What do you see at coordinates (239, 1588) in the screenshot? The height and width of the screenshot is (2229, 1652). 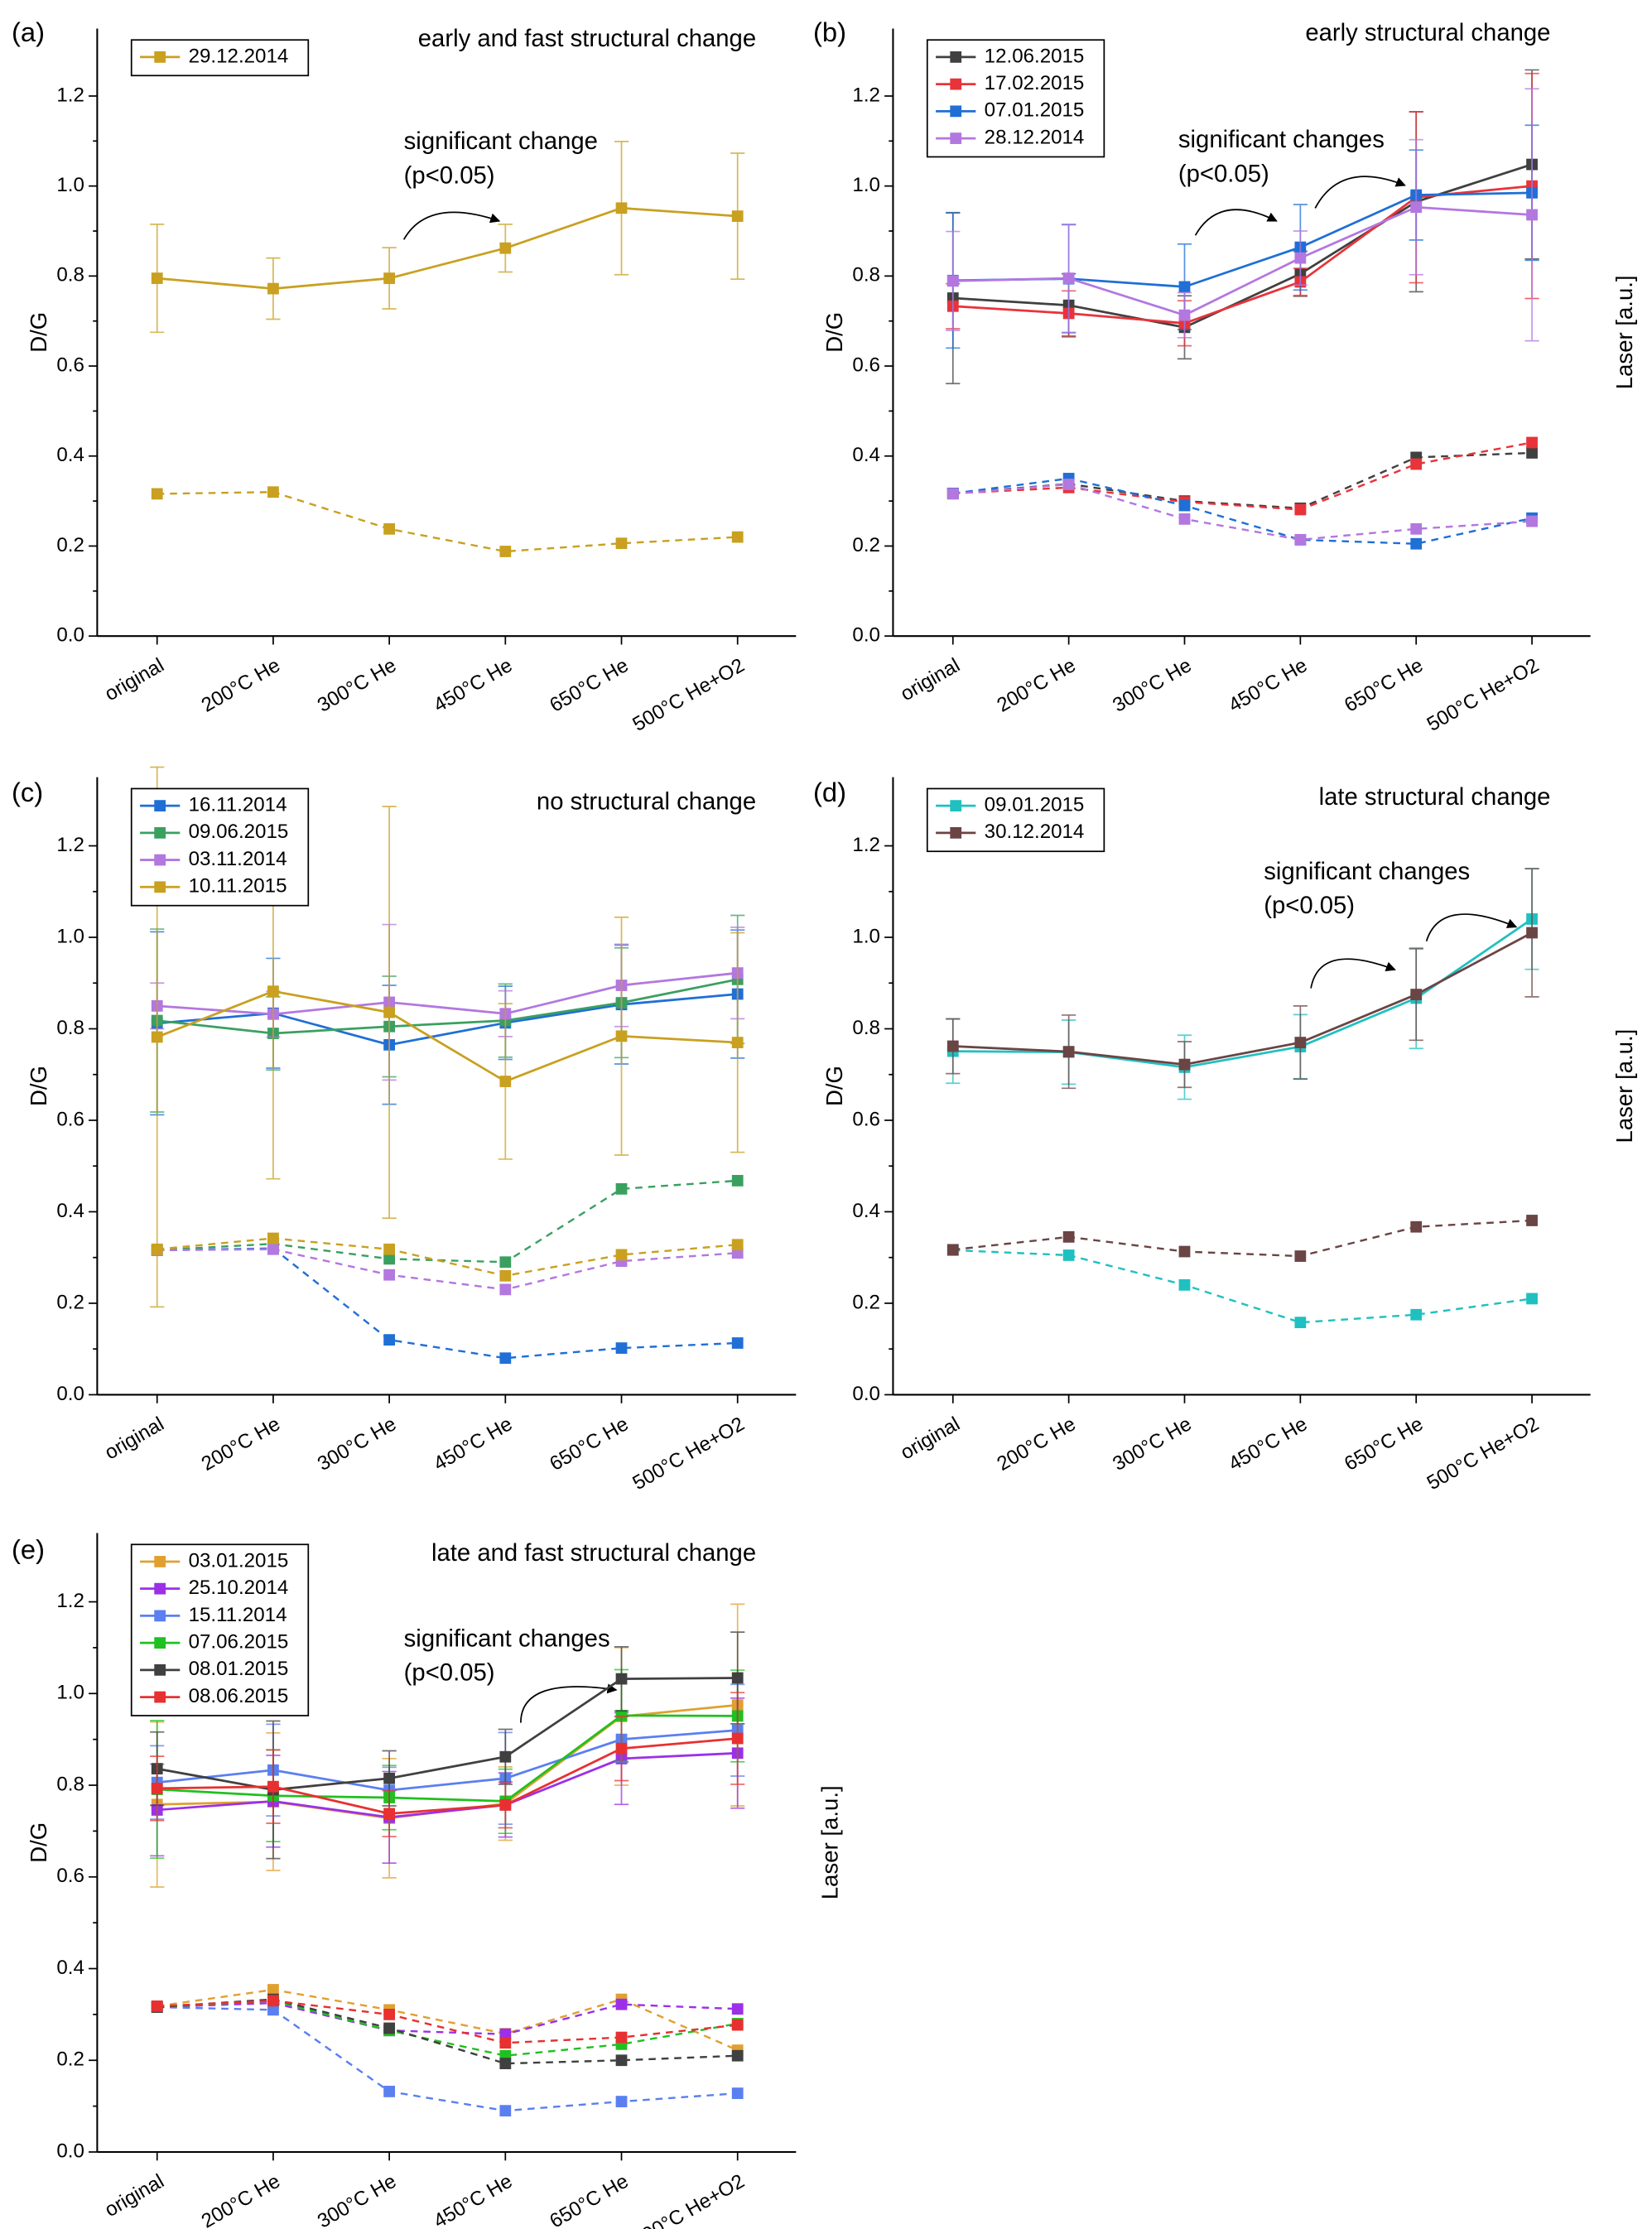 I see `legend-label: 25.10.2014` at bounding box center [239, 1588].